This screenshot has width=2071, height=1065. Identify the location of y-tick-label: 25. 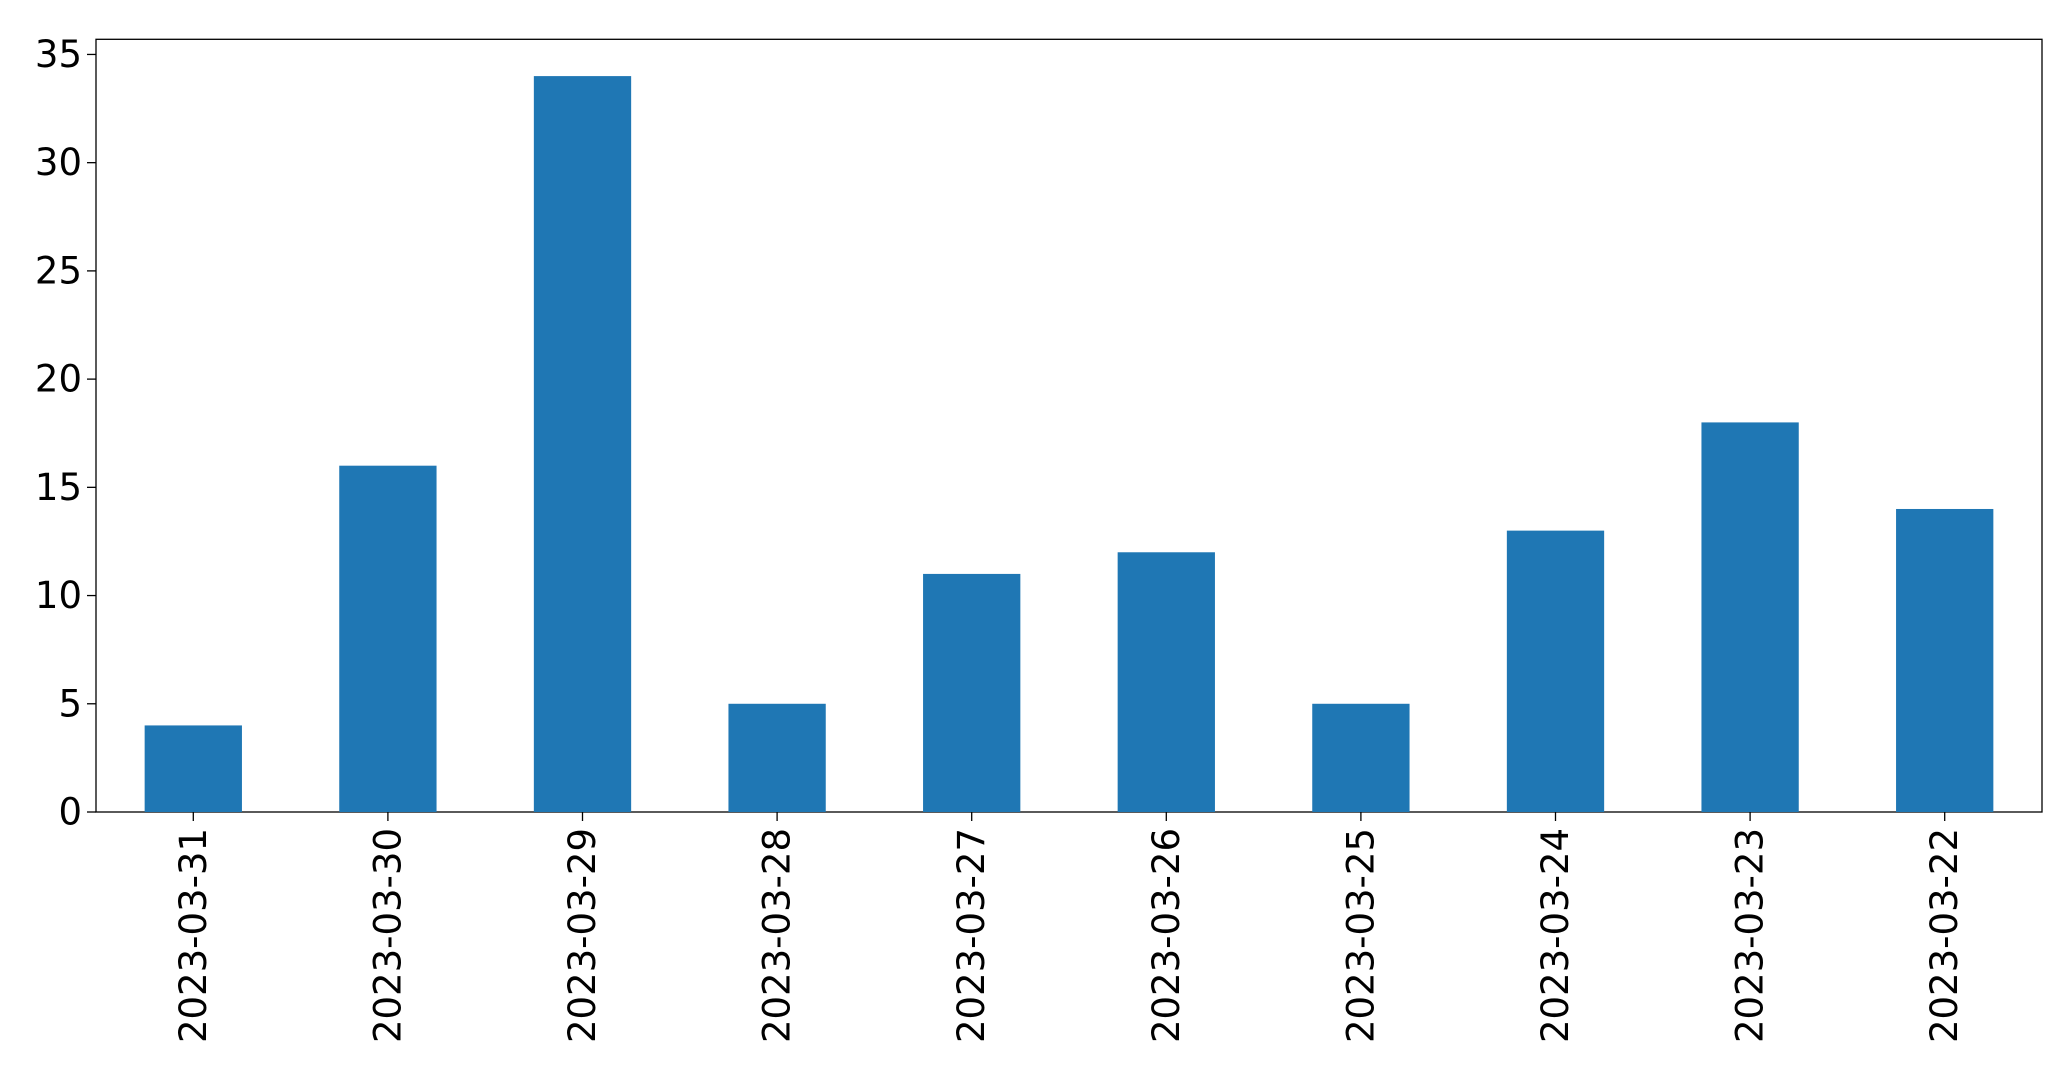
(58, 270).